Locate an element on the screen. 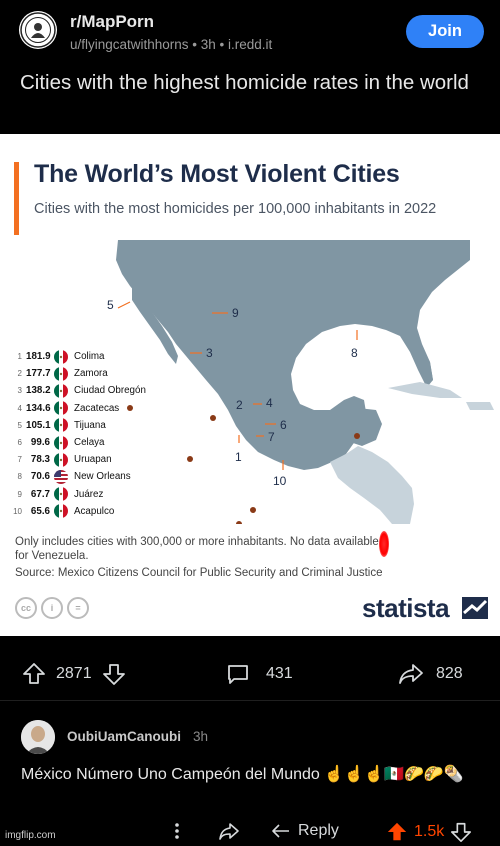 The width and height of the screenshot is (500, 846). attribution-icon: i is located at coordinates (52, 608).